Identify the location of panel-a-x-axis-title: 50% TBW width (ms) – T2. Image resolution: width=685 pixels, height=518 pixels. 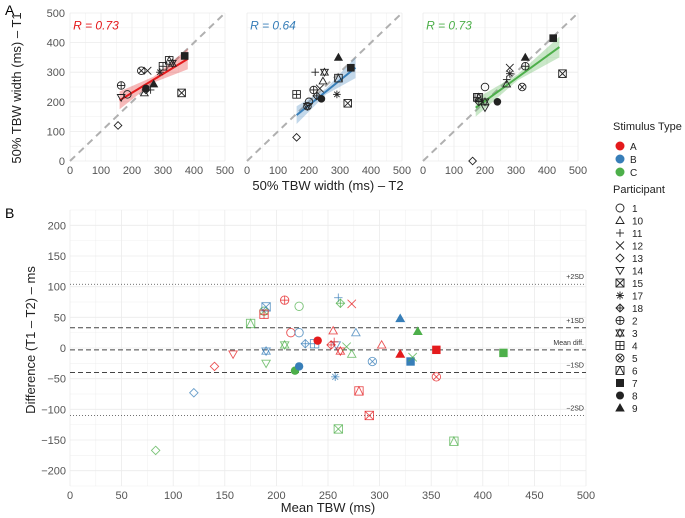
(327, 185).